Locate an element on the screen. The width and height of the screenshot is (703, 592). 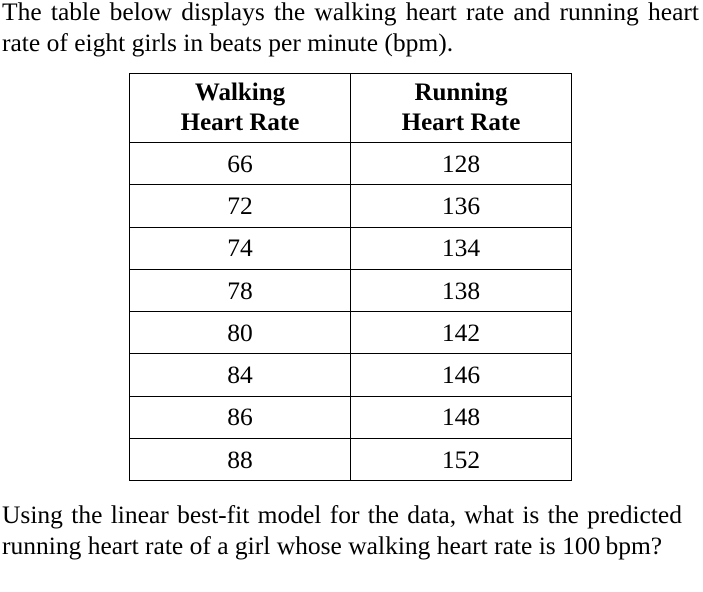
table-row: 72 136 is located at coordinates (350, 206).